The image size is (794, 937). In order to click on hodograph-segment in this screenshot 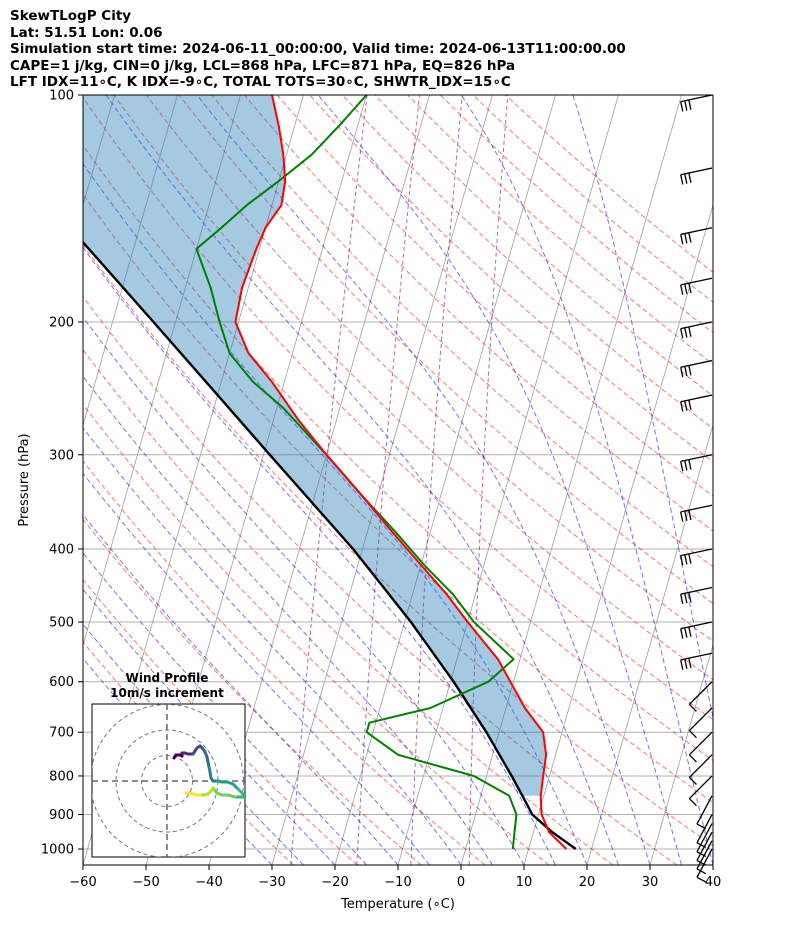, I will do `click(243, 795)`.